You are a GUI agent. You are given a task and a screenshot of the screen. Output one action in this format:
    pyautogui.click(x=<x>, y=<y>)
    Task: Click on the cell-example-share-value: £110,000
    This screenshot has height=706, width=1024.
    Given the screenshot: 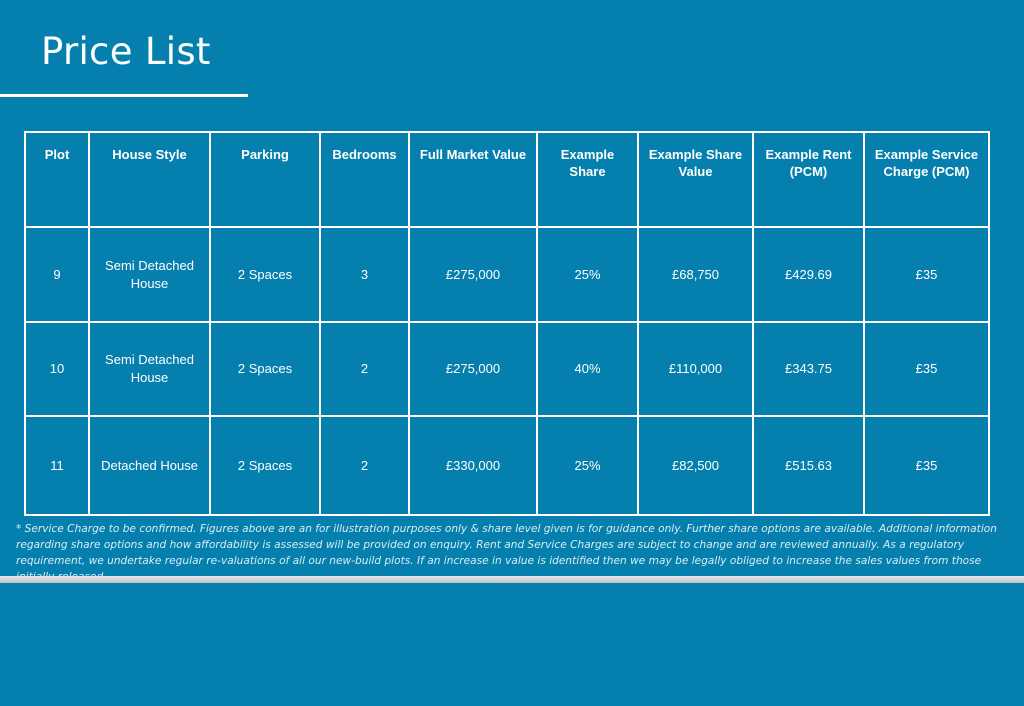 What is the action you would take?
    pyautogui.click(x=695, y=369)
    